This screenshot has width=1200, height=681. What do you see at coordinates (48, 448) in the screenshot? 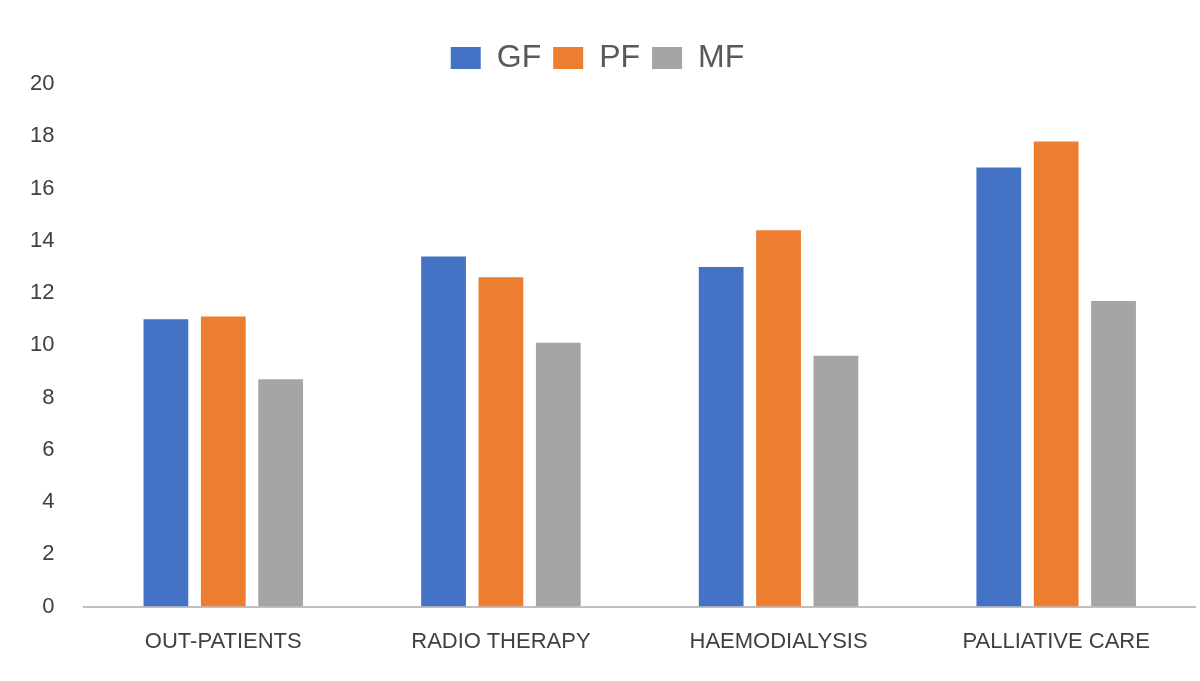
I see `y-tick-label: 6` at bounding box center [48, 448].